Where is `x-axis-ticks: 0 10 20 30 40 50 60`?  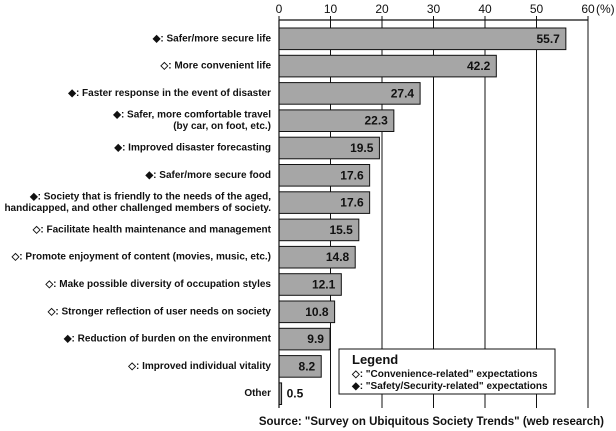
x-axis-ticks: 0 10 20 30 40 50 60 is located at coordinates (435, 11).